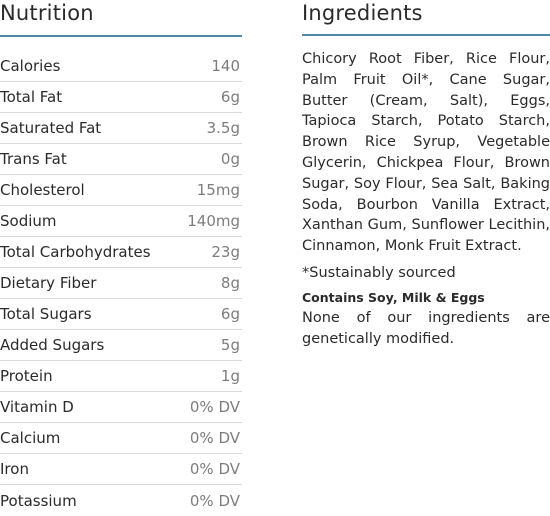  I want to click on nutrient-label: Vitamin D, so click(37, 407).